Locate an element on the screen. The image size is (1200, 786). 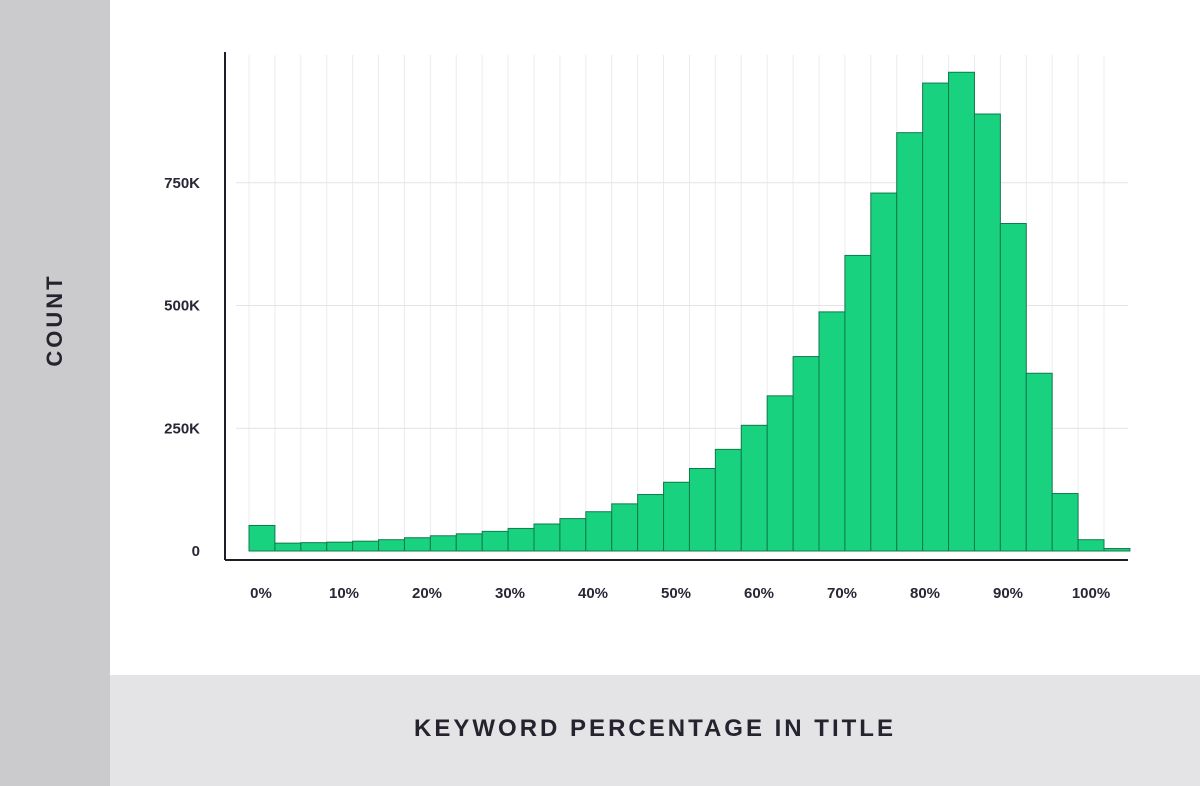
x-axis-label-panel: KEYWORD PERCENTAGE IN TITLE is located at coordinates (655, 730).